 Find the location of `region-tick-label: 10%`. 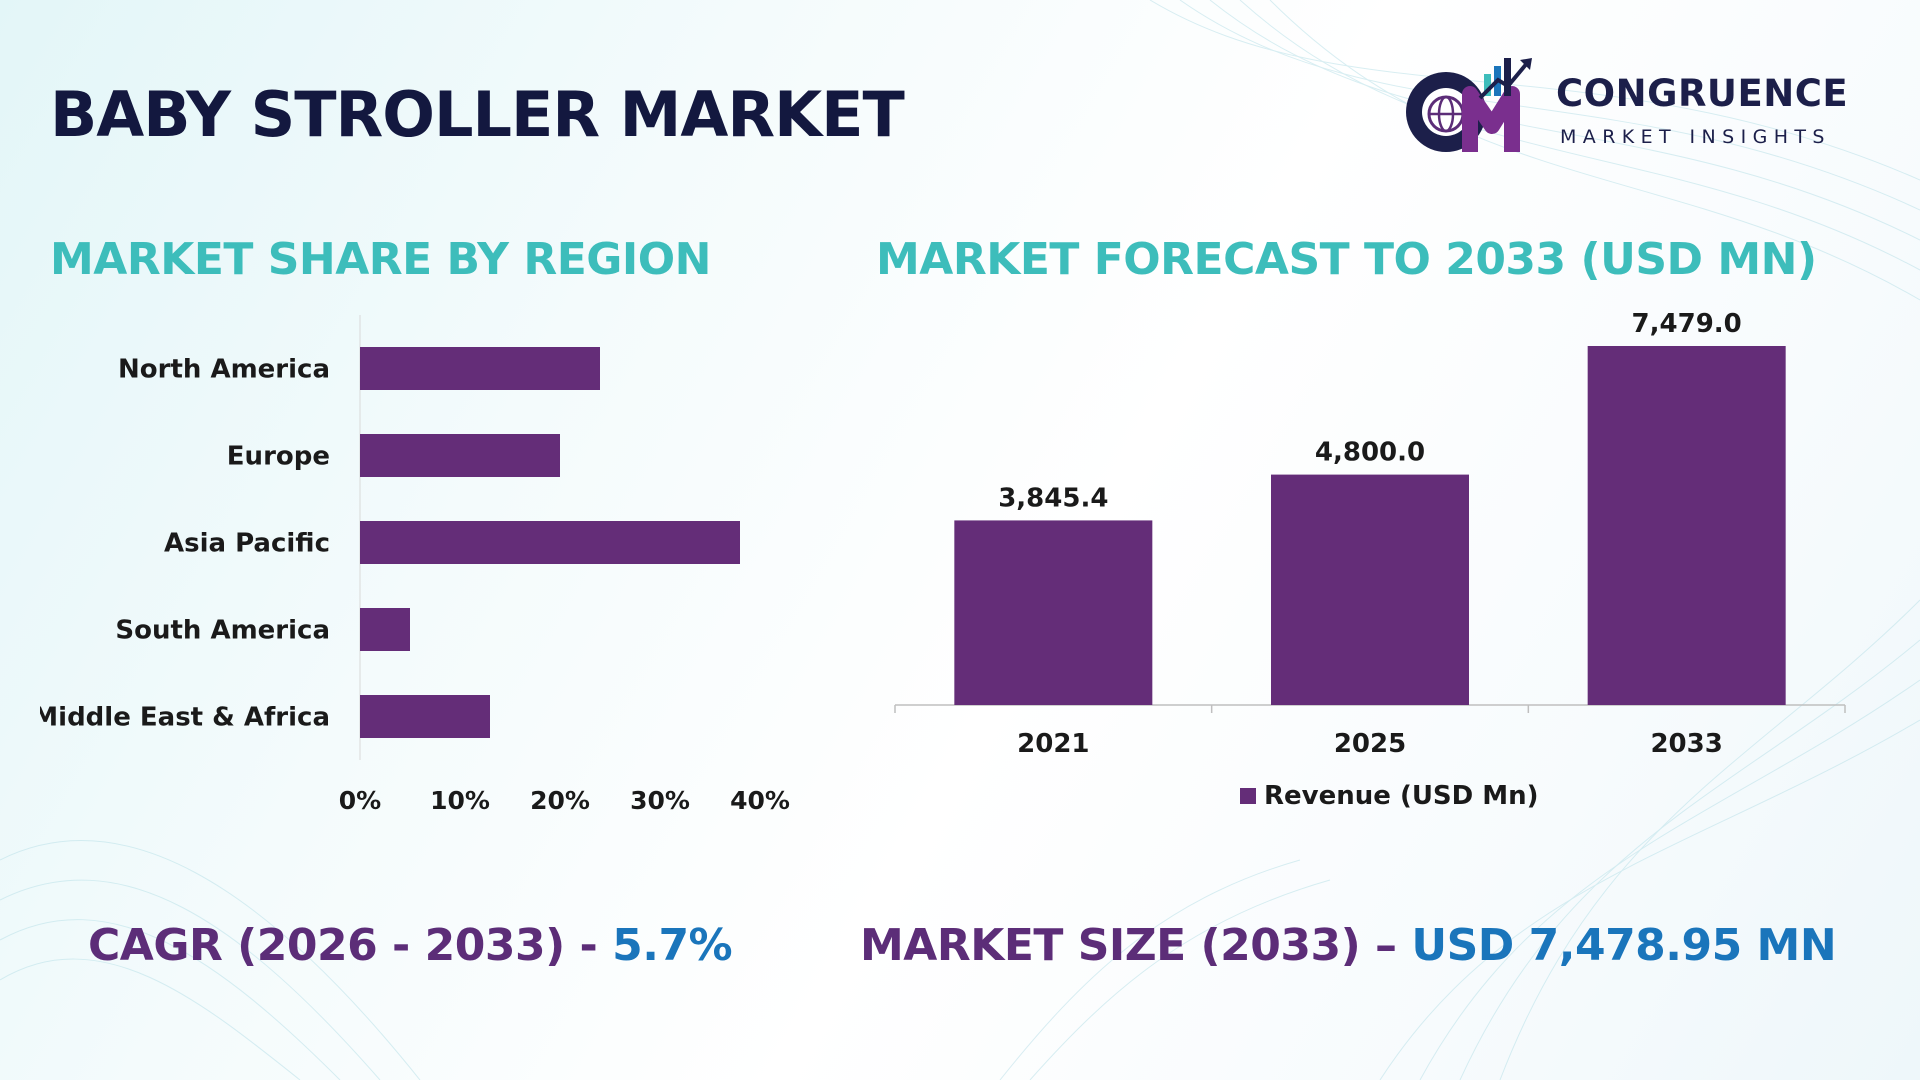

region-tick-label: 10% is located at coordinates (460, 800).